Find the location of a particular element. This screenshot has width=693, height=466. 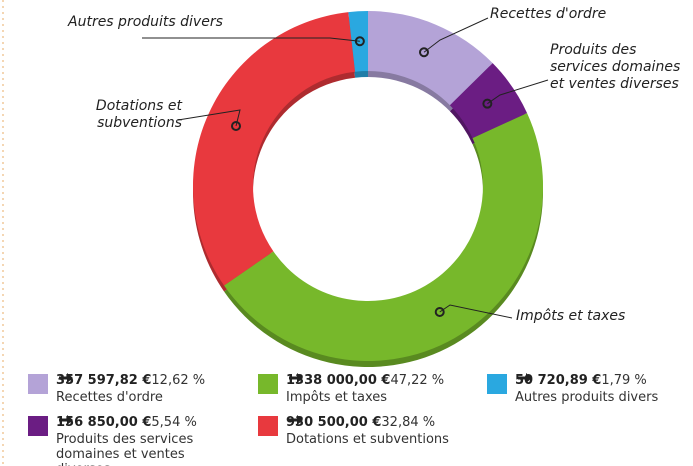

legend-name: Impôts et taxes is located at coordinates (337, 397).